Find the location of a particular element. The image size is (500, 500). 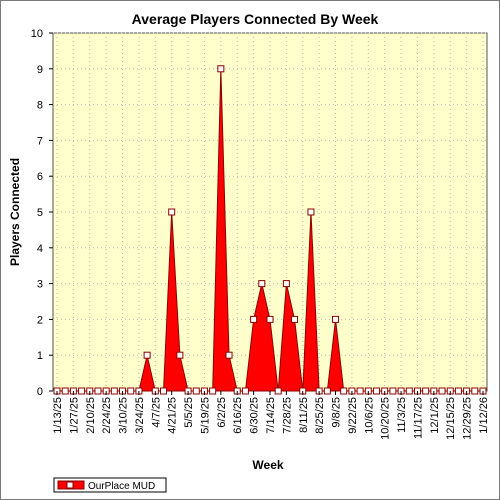

y-tick-label: 3 is located at coordinates (40, 285).